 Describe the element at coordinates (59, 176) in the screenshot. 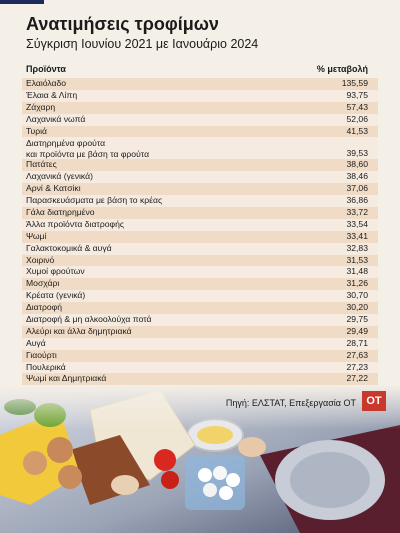

I see `row-label: Λαχανικά (γενικά)` at that location.